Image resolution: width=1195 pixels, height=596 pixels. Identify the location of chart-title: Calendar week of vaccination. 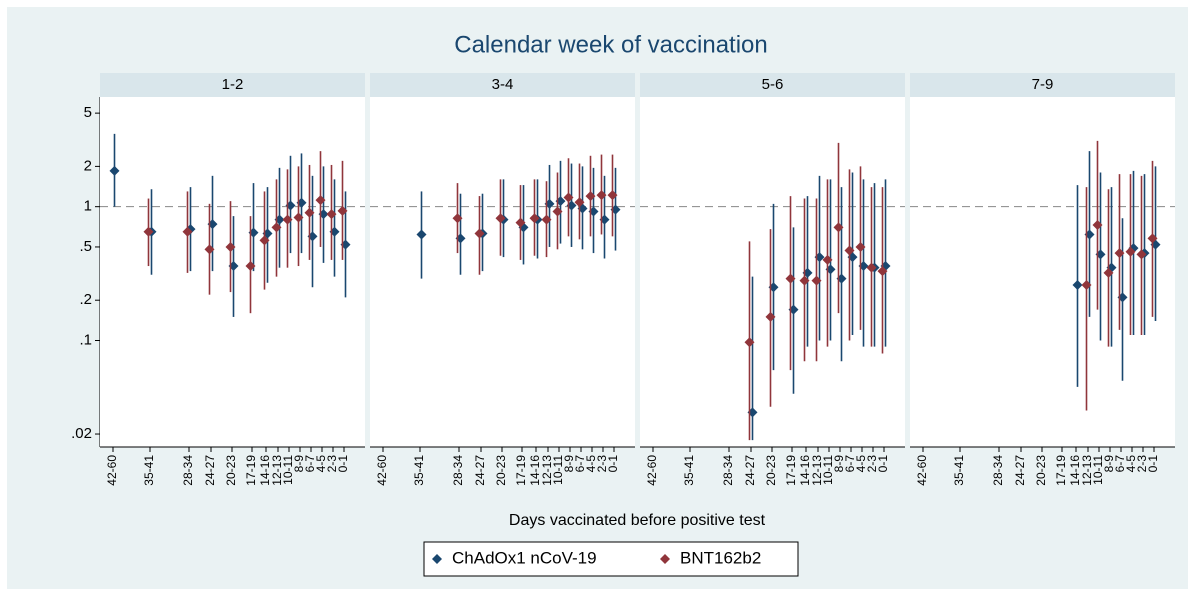
(611, 44).